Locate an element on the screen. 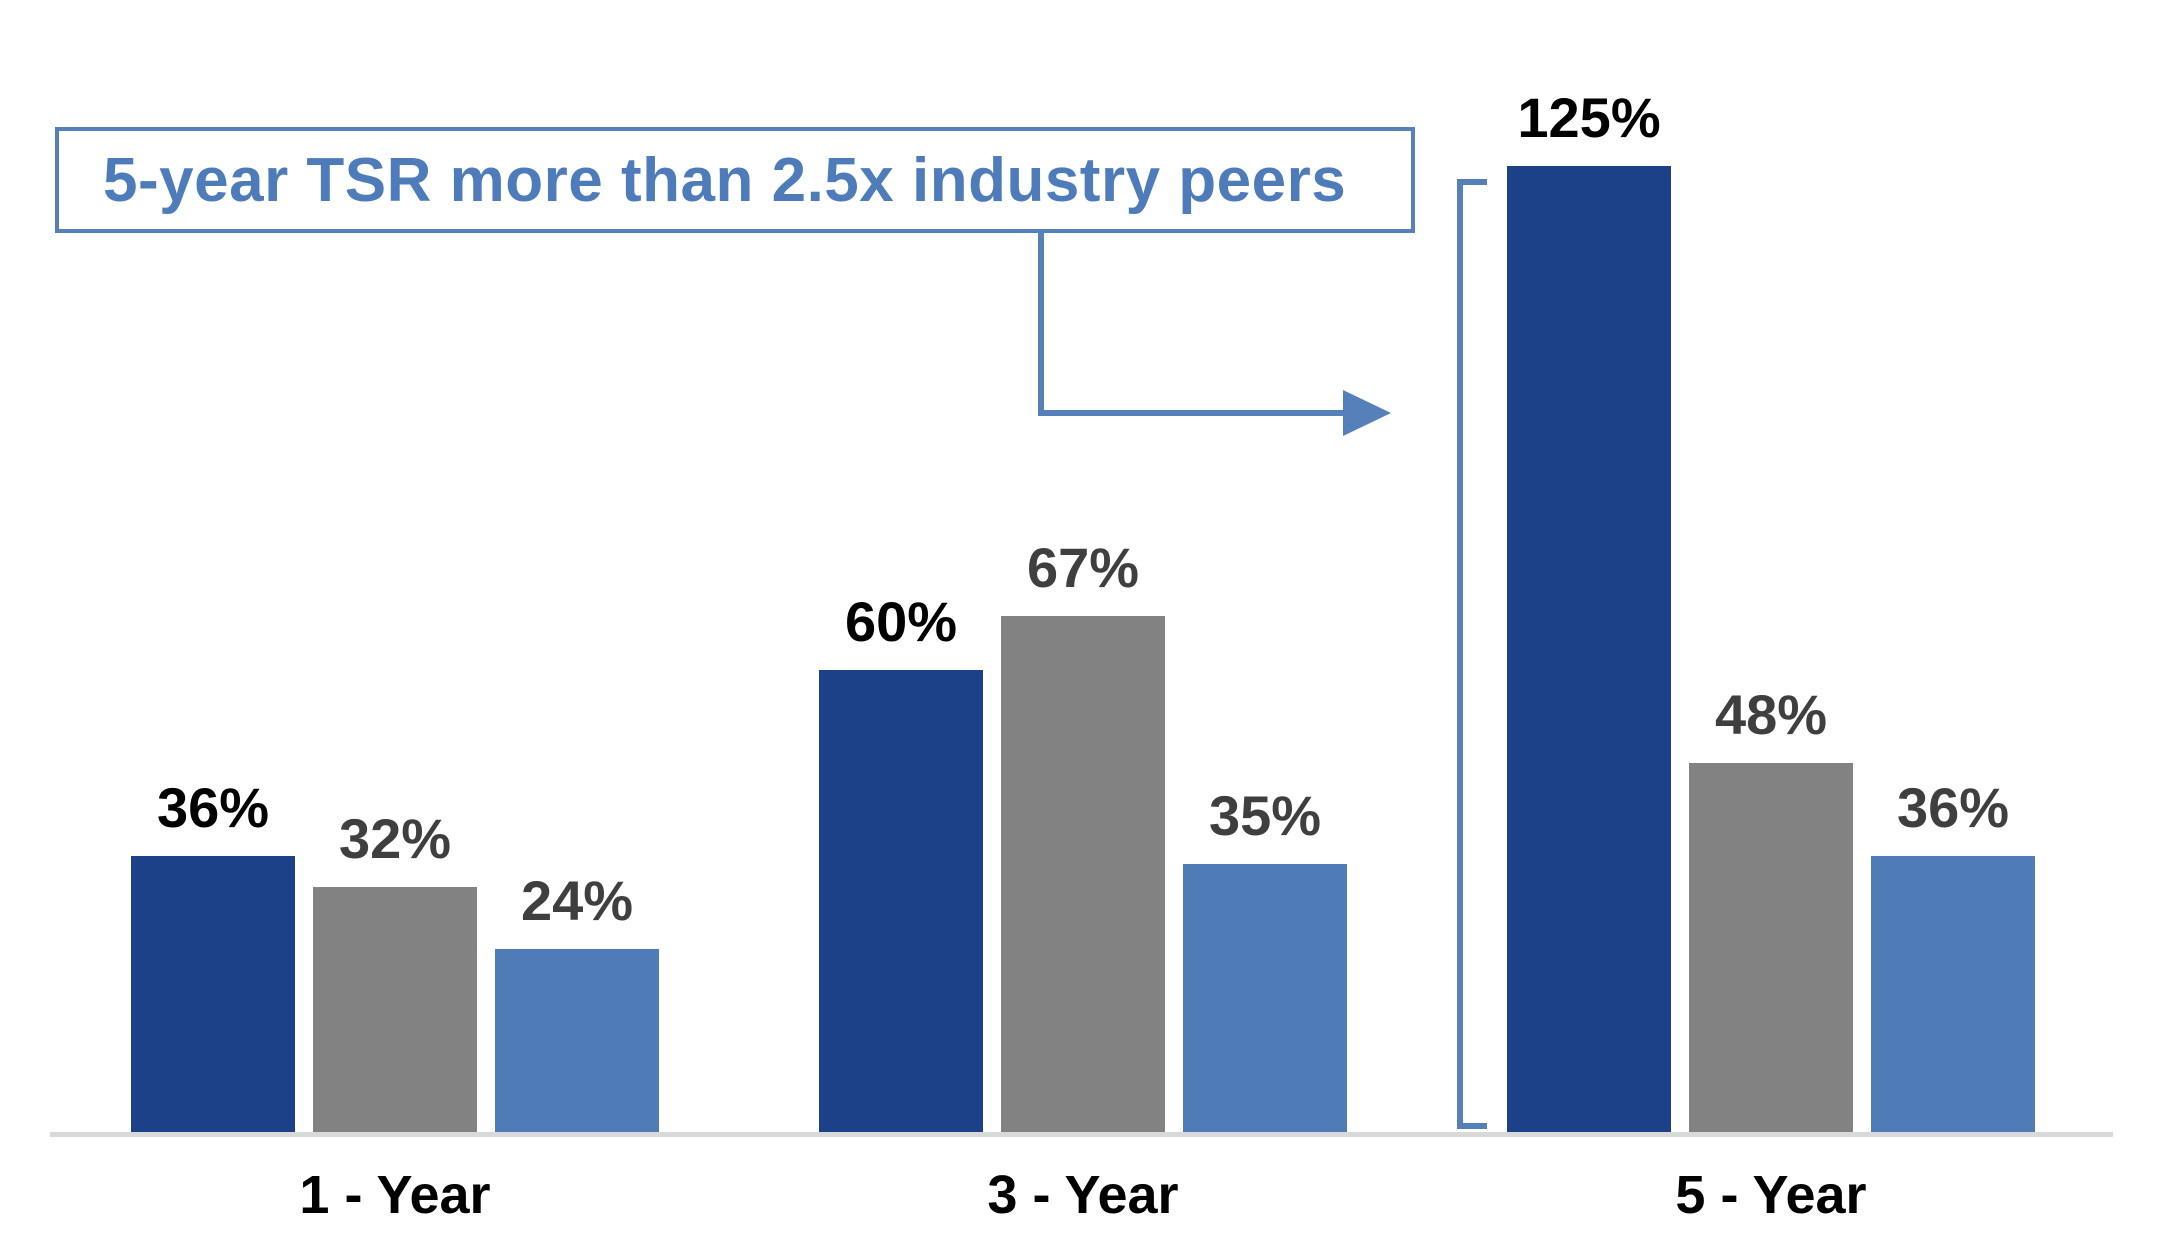 This screenshot has width=2164, height=1253. bar-group1-series-2-gray is located at coordinates (395, 1011).